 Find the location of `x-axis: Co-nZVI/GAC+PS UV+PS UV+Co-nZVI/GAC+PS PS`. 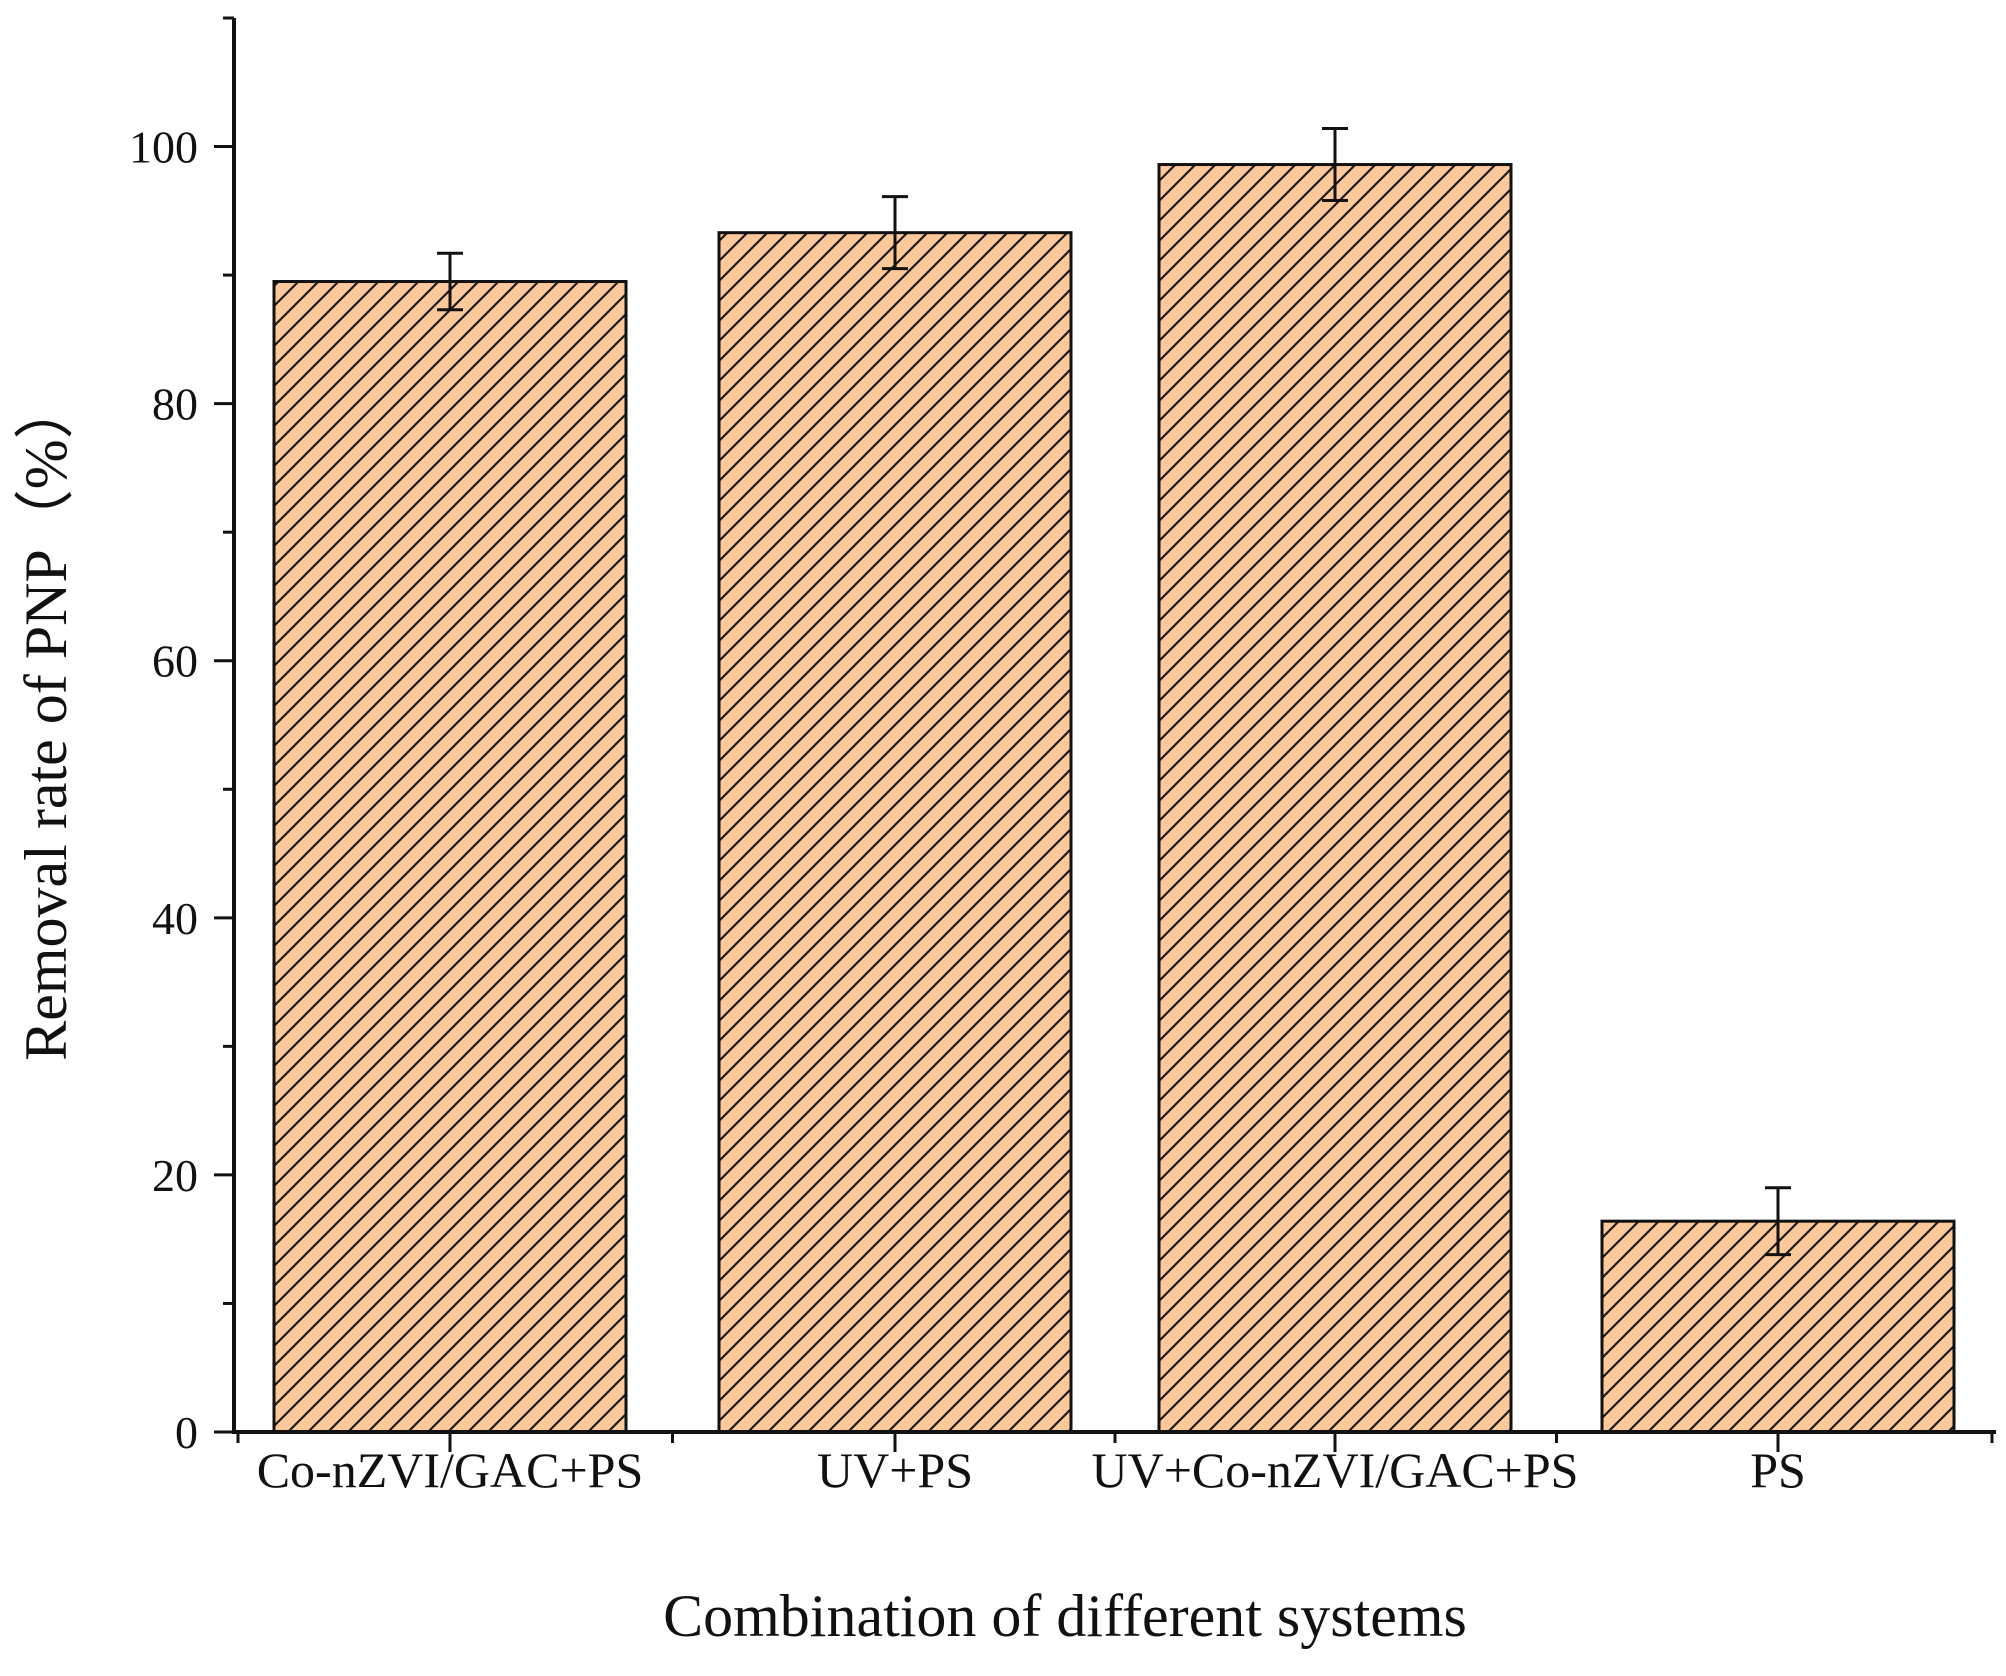

x-axis: Co-nZVI/GAC+PS UV+PS UV+Co-nZVI/GAC+PS PS is located at coordinates (1114, 1464).